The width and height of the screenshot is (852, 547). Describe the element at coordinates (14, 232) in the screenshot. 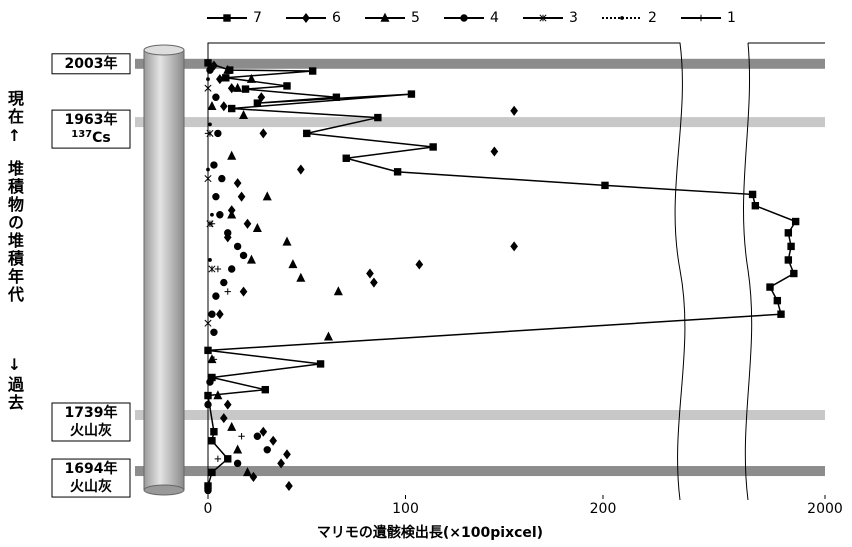

I see `side-label: 堆積物の堆積年代` at that location.